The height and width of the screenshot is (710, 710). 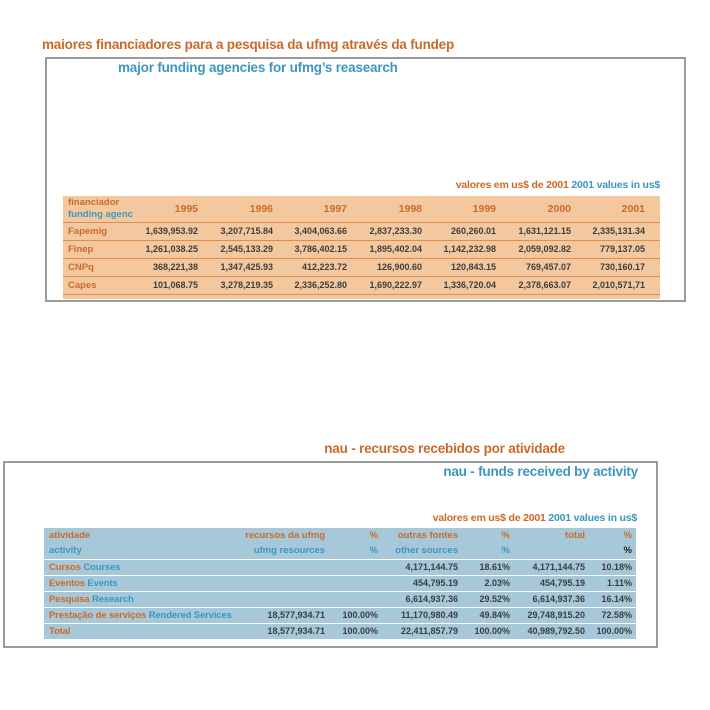 What do you see at coordinates (142, 582) in the screenshot?
I see `activity-label: Eventos Events` at bounding box center [142, 582].